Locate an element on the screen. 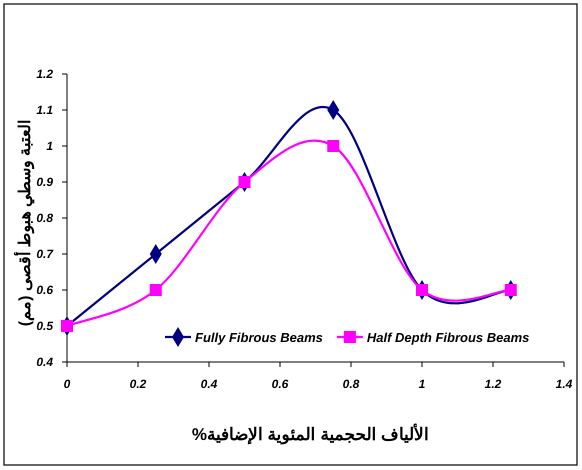  y-tick-label: 0.7 is located at coordinates (45, 254).